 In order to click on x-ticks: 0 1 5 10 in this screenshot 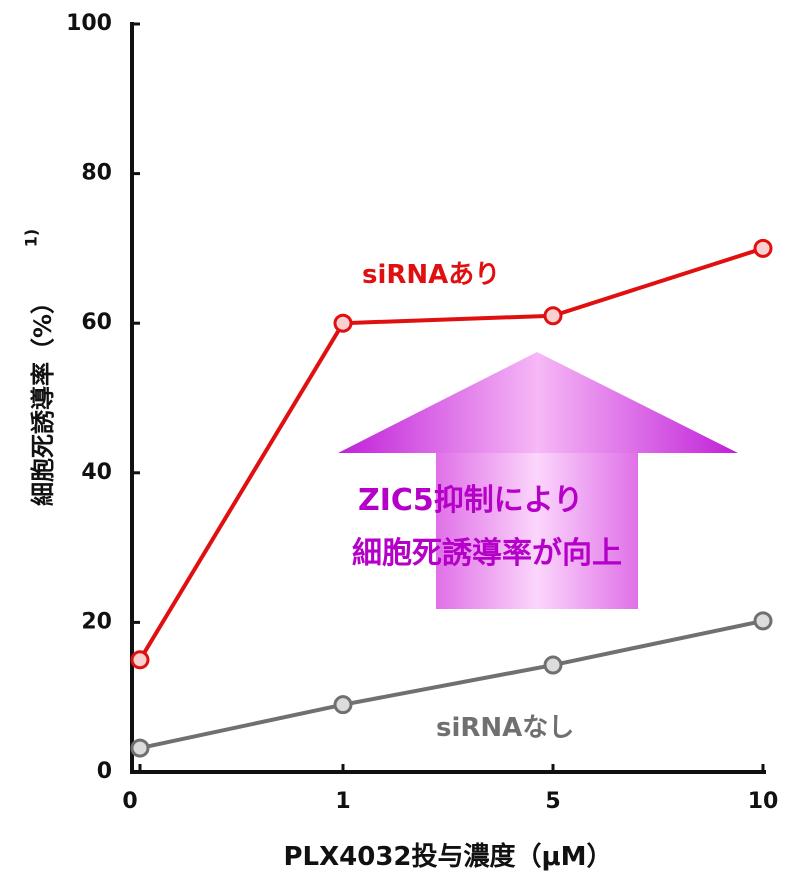, I will do `click(450, 789)`.